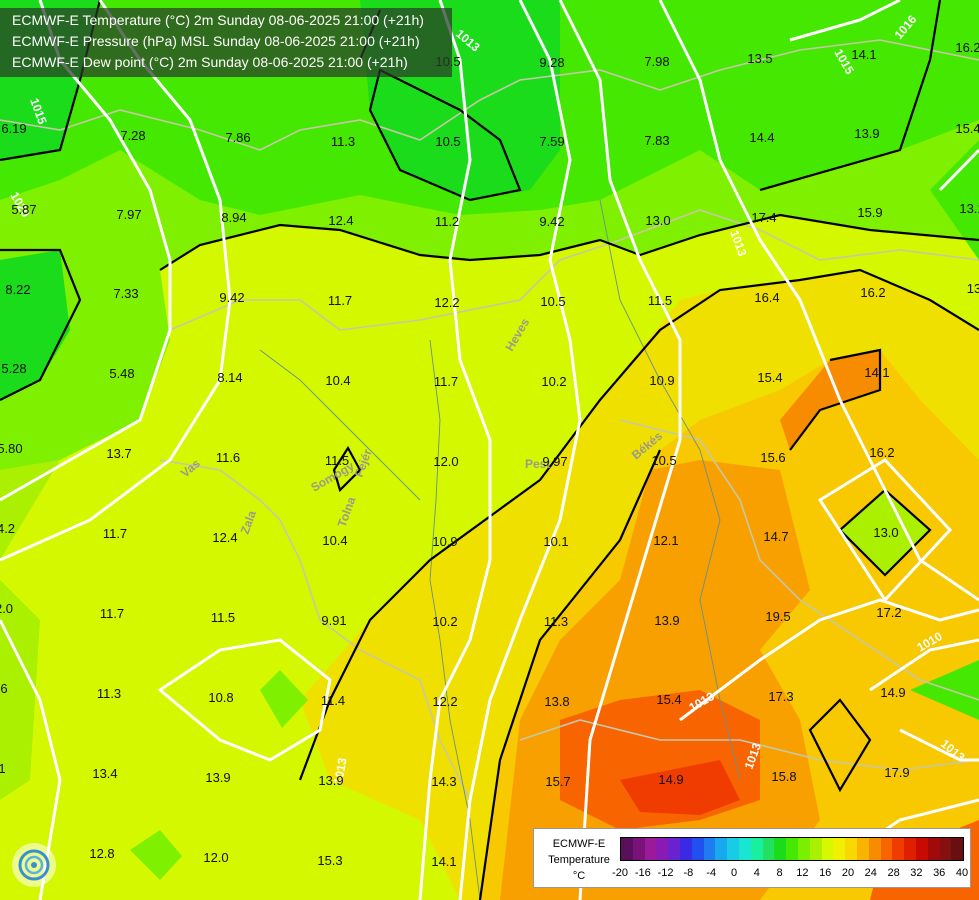 The image size is (979, 900). I want to click on grid-value: 17.4, so click(763, 217).